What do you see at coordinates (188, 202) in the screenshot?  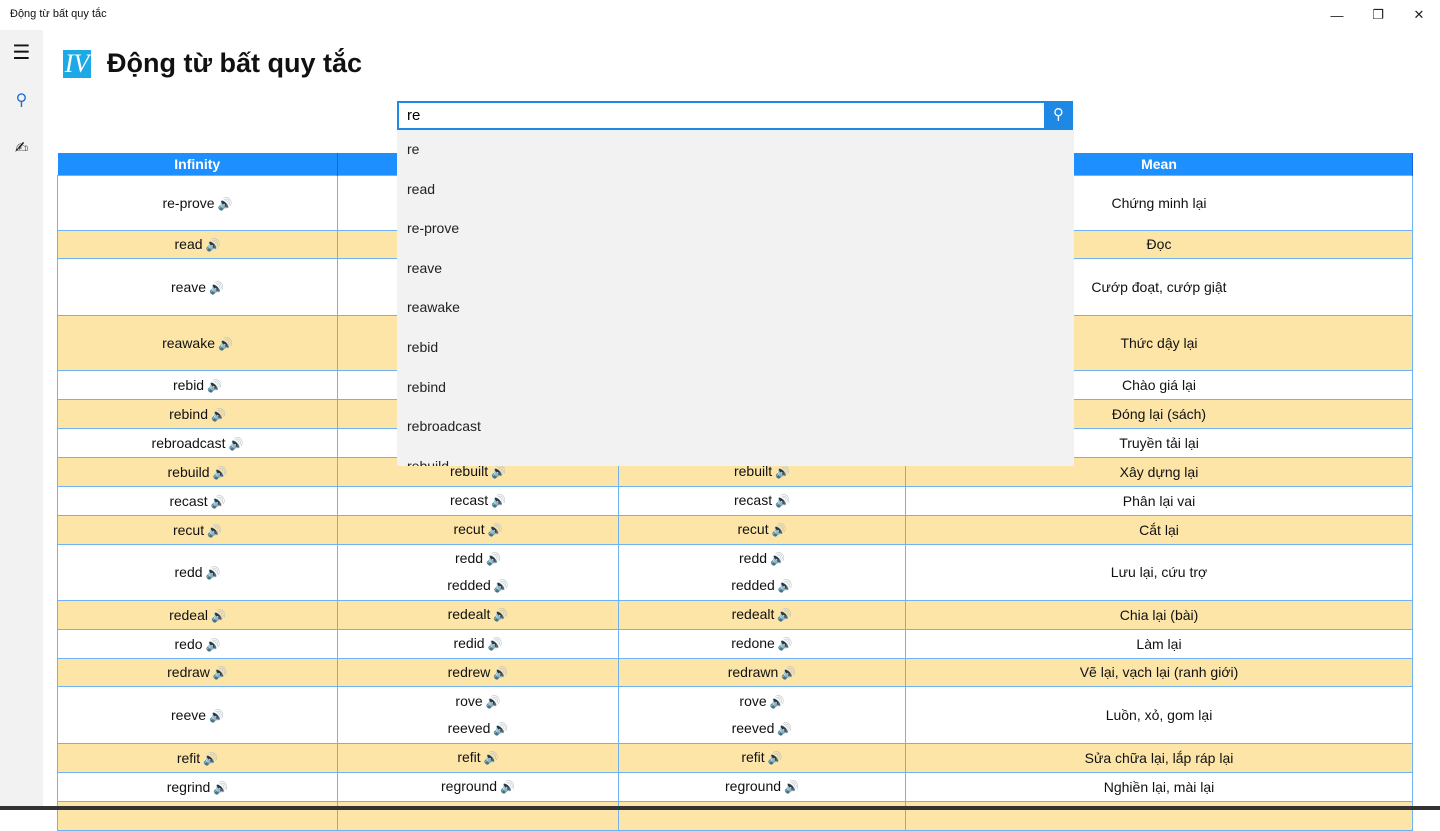 I see `verb-text: re-prove` at bounding box center [188, 202].